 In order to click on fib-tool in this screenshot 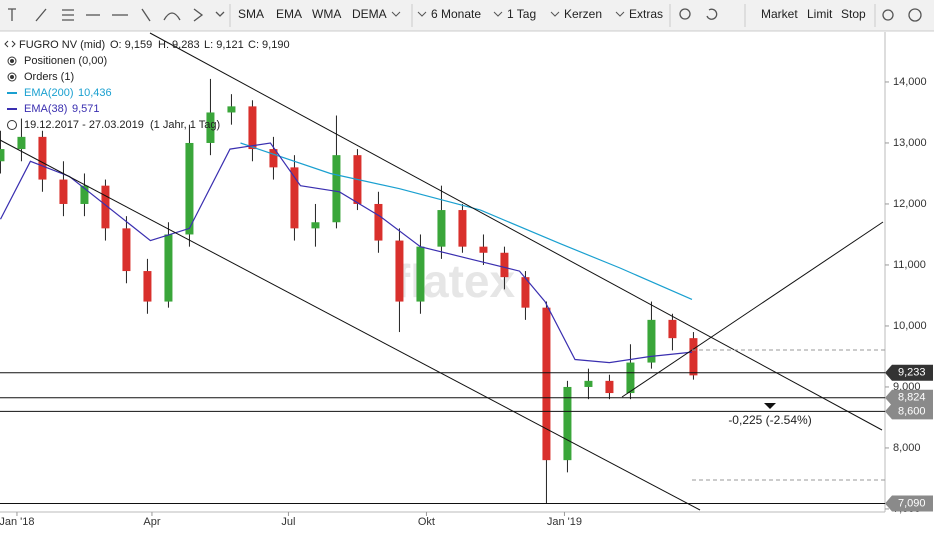, I will do `click(68, 15)`.